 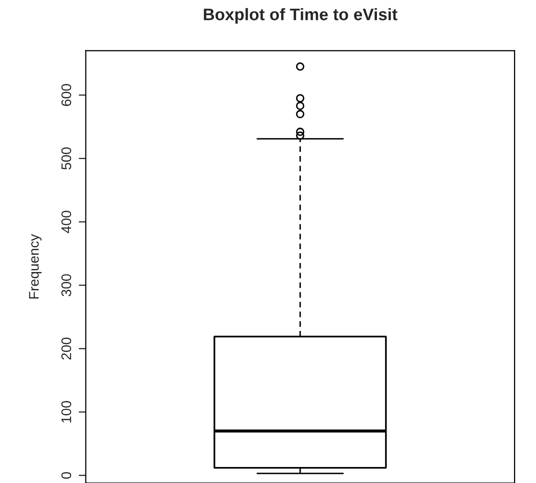 What do you see at coordinates (66, 475) in the screenshot?
I see `y-tick-label: 0` at bounding box center [66, 475].